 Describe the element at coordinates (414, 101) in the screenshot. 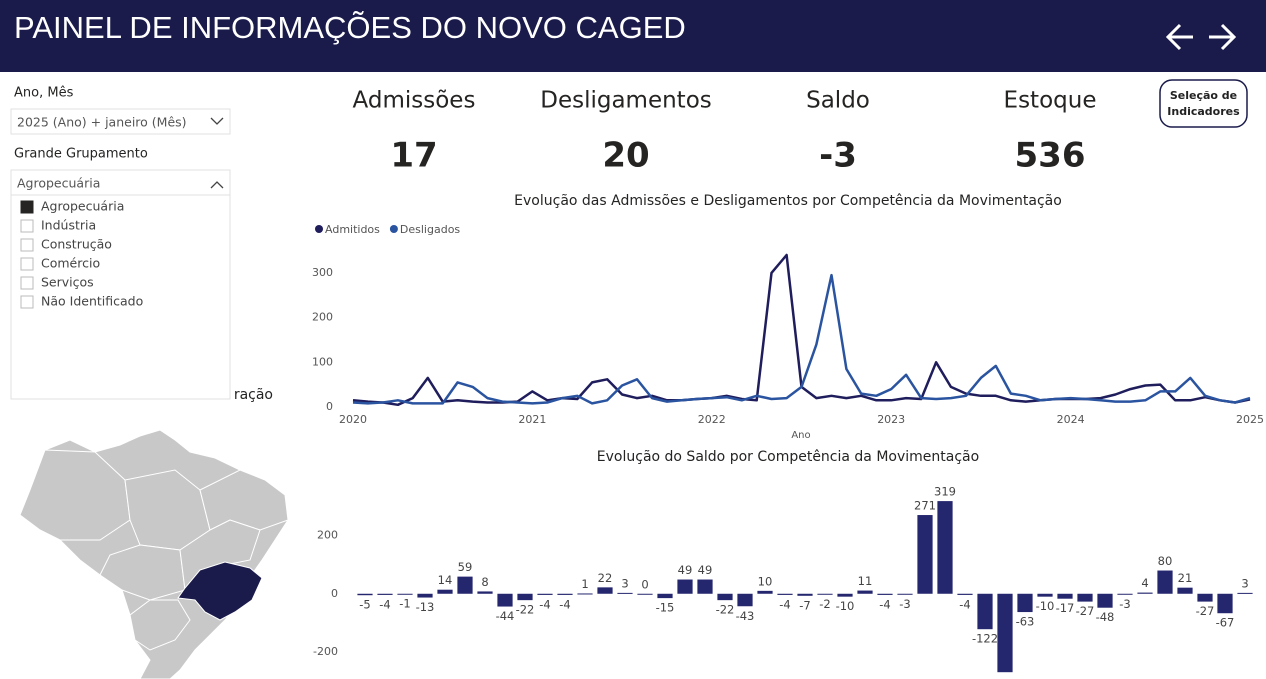

I see `kpi-label: Admissões` at that location.